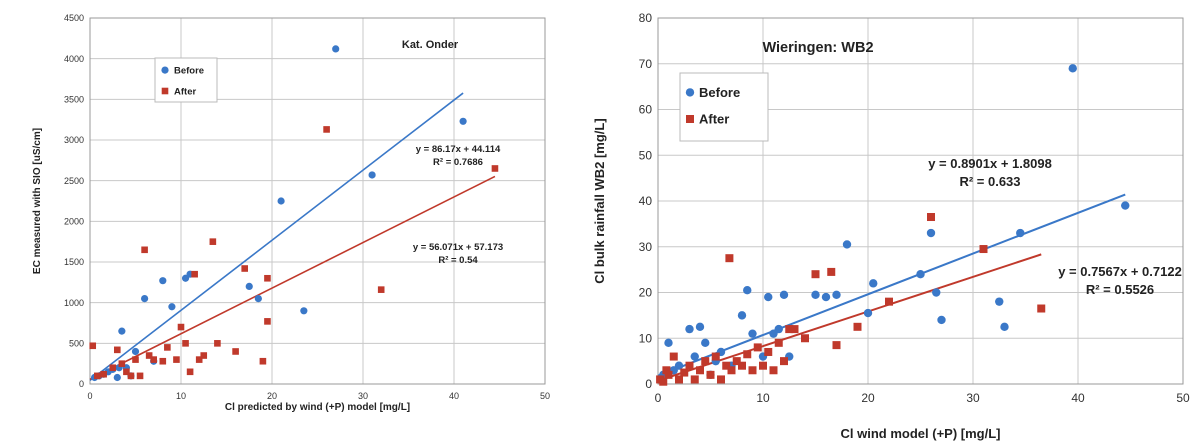 Image resolution: width=1201 pixels, height=446 pixels. I want to click on chart-title: Kat. Onder, so click(430, 45).